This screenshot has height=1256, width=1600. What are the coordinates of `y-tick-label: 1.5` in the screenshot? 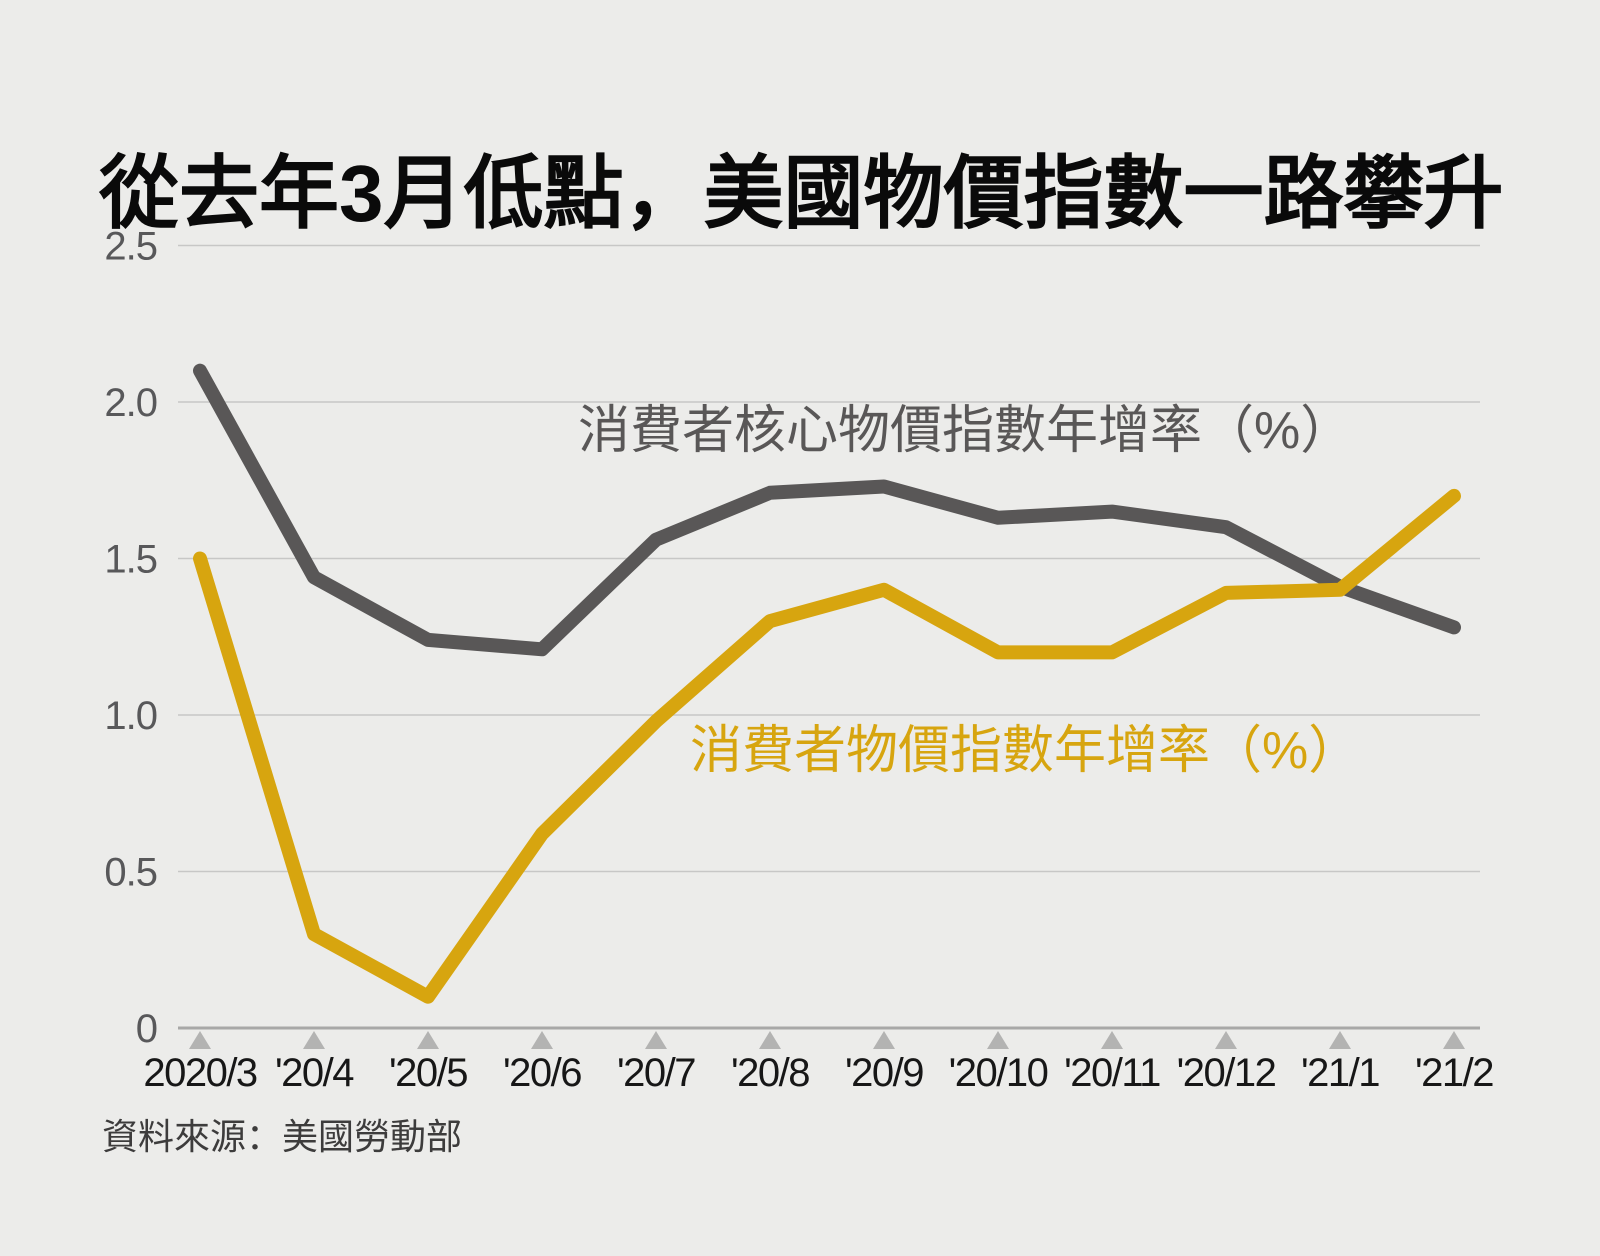 It's located at (130, 560).